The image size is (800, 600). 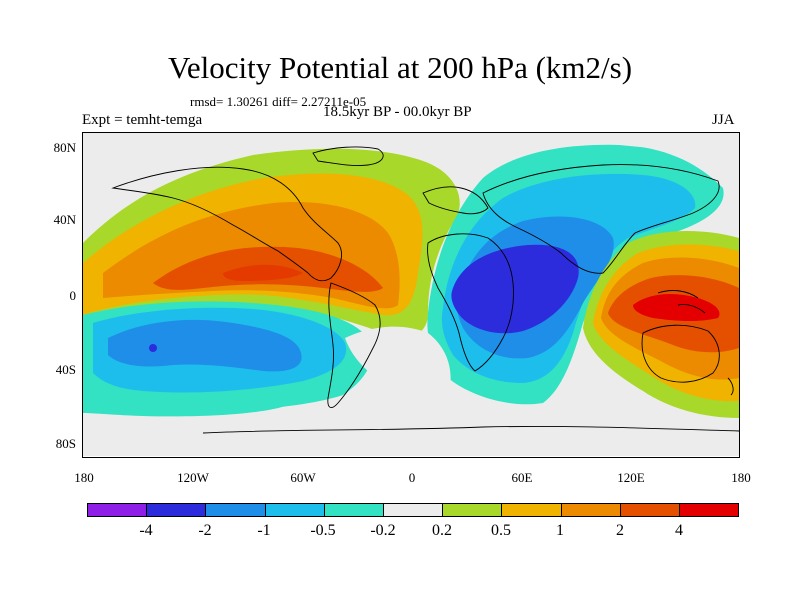 I want to click on neutral-arctic-band, so click(x=411, y=155).